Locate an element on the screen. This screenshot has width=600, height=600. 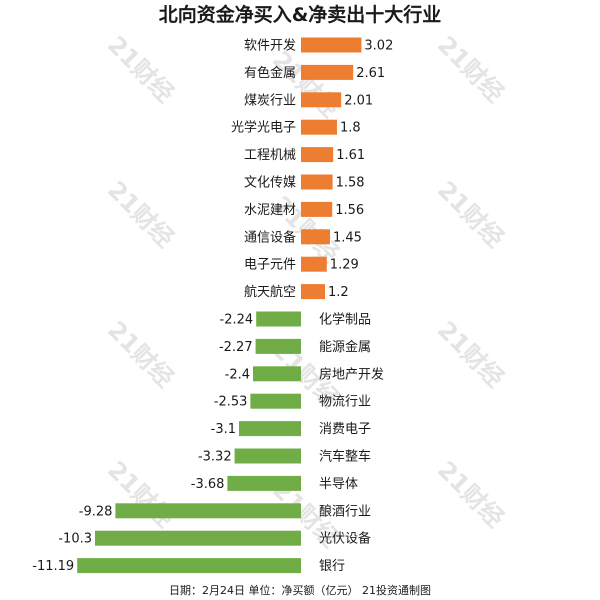
value-label: 1.56 is located at coordinates (349, 210).